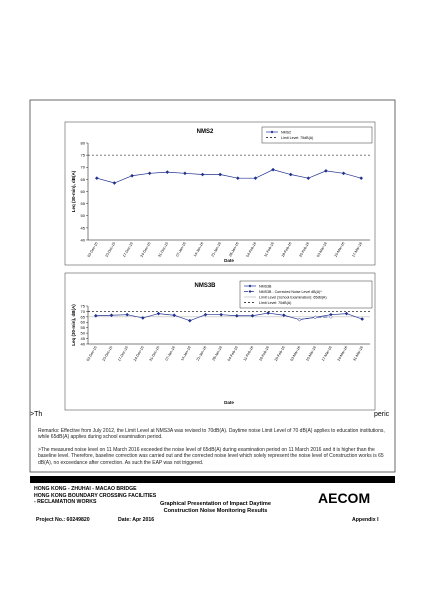 This screenshot has width=425, height=602. What do you see at coordinates (327, 353) in the screenshot?
I see `x-tick-label: 17-Mar-16` at bounding box center [327, 353].